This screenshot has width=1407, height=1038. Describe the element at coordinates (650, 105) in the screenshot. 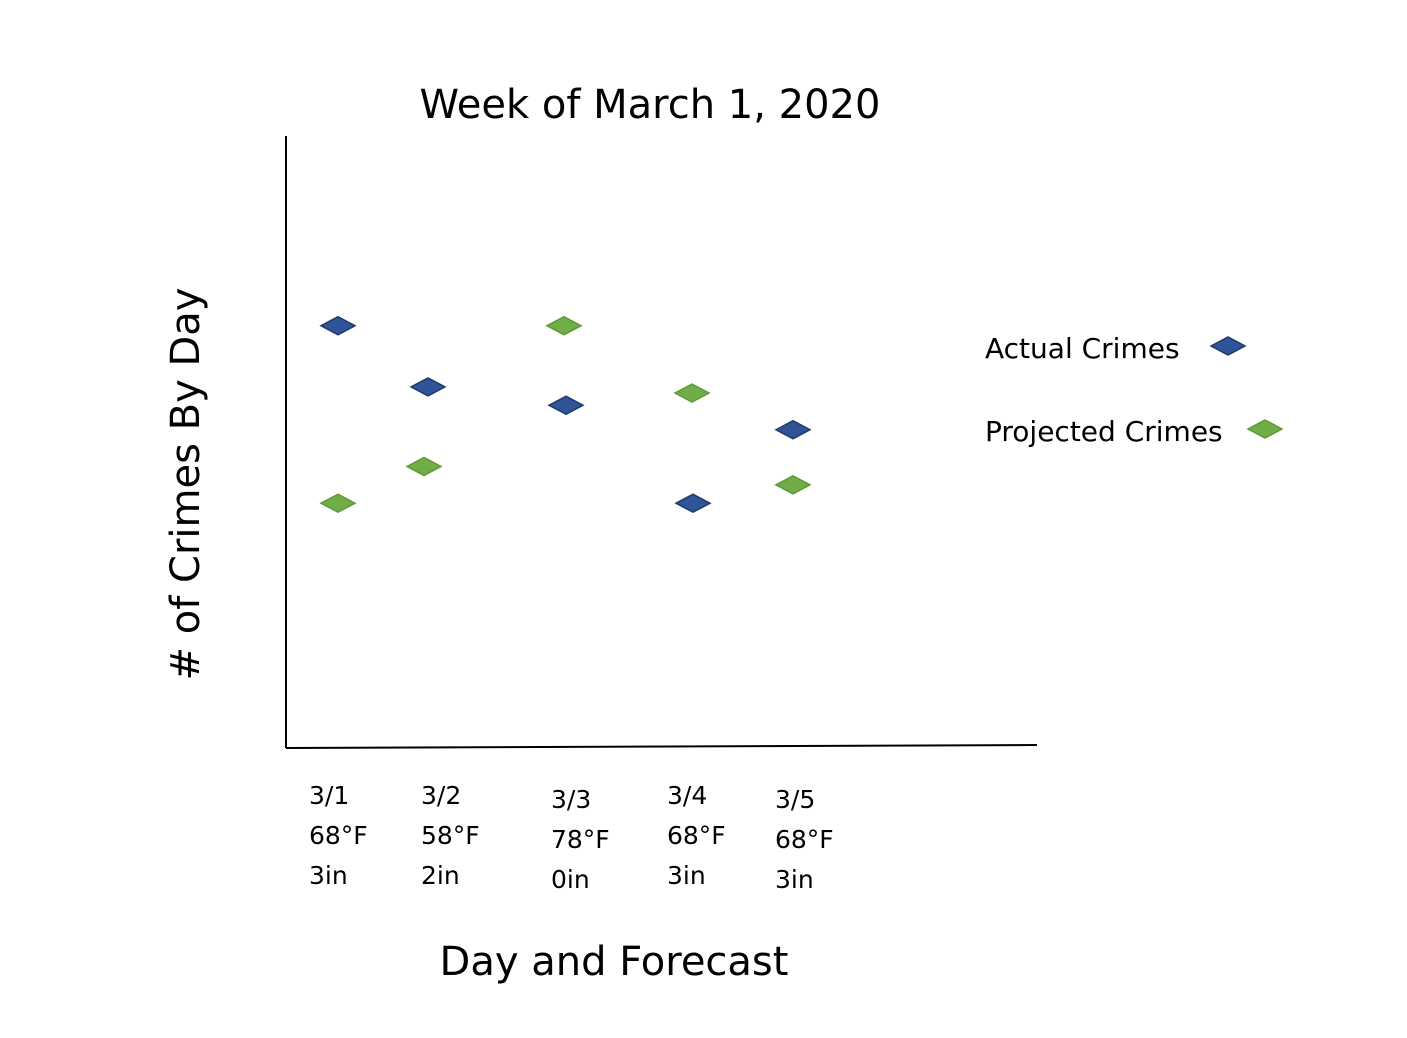

I see `chart-title: Week of March 1, 2020` at that location.